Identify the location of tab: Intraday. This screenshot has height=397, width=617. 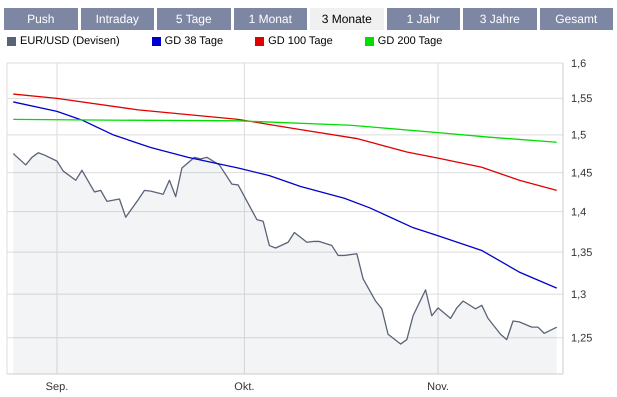
(117, 19).